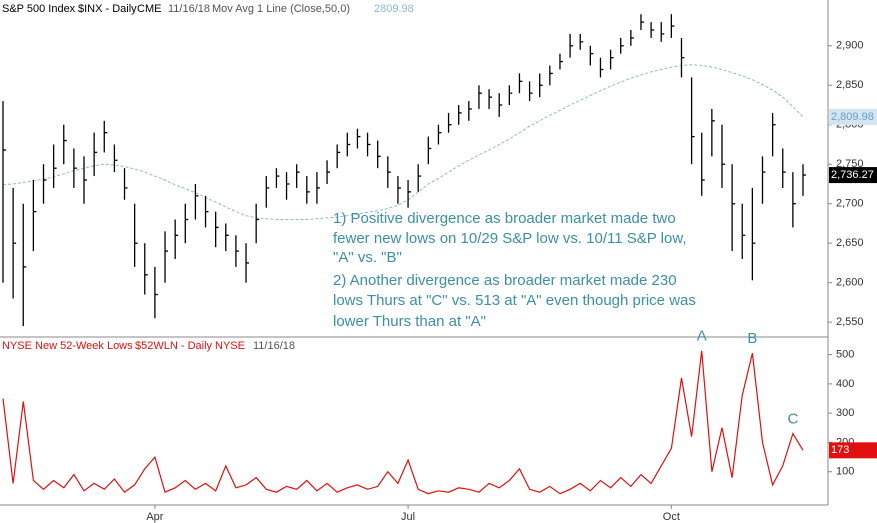 The image size is (877, 523). What do you see at coordinates (67, 346) in the screenshot?
I see `title: NYSE New 52-Week Lows` at bounding box center [67, 346].